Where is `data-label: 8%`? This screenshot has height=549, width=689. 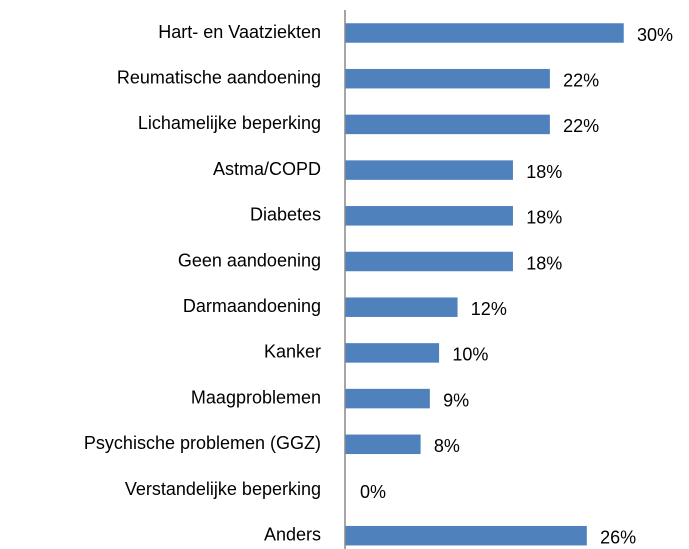
data-label: 8% is located at coordinates (447, 446).